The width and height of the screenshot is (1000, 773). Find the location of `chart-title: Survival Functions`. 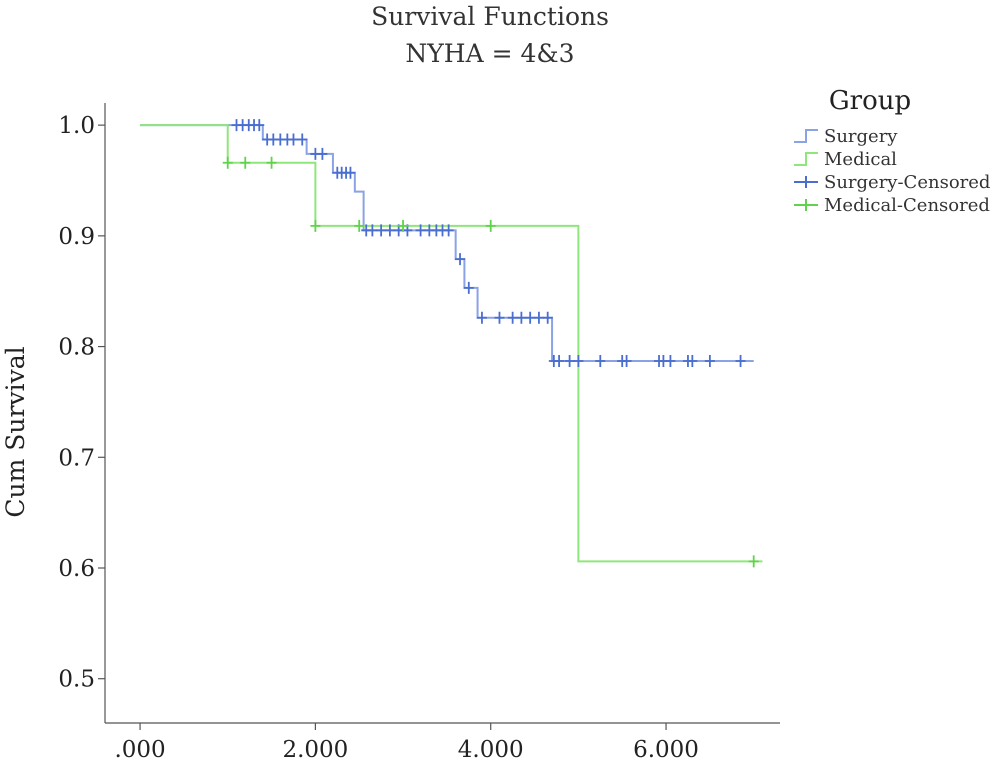

chart-title: Survival Functions is located at coordinates (490, 16).